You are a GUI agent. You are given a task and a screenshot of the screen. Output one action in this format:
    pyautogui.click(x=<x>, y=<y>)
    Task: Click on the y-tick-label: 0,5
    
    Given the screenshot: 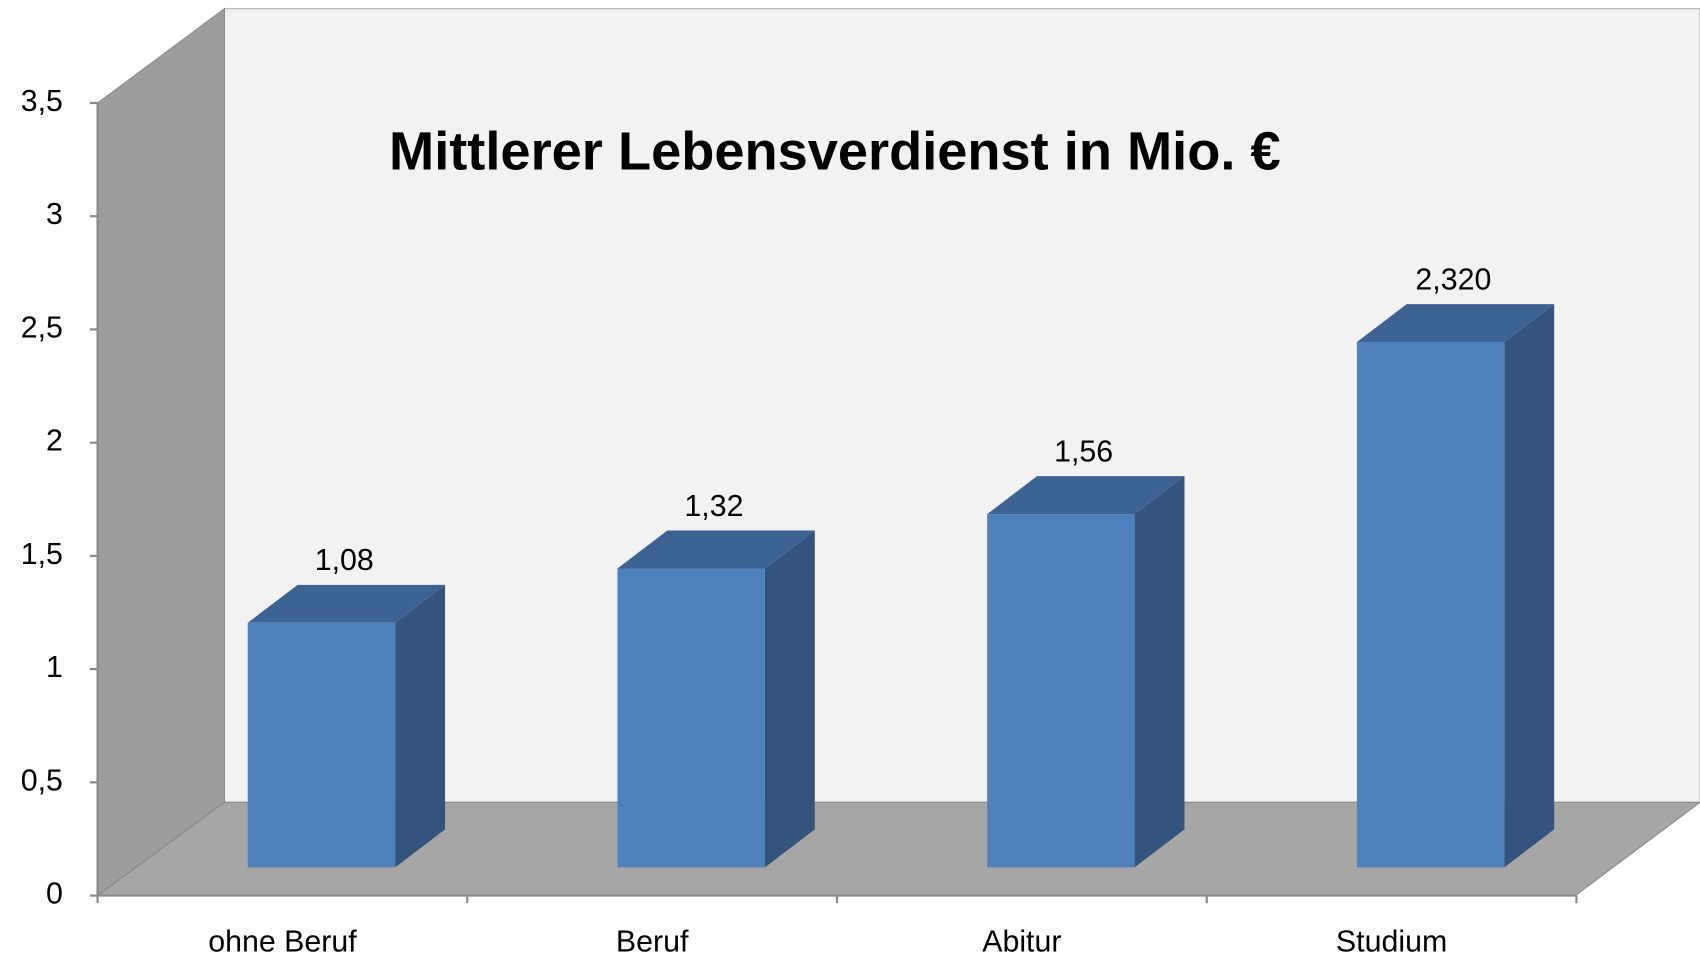 What is the action you would take?
    pyautogui.click(x=42, y=780)
    